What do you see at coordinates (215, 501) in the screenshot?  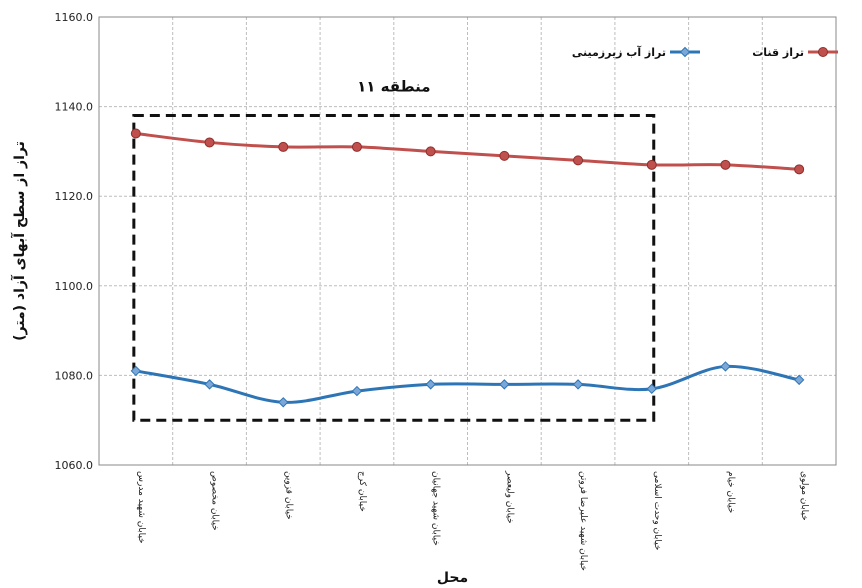 I see `x-category-label: خیابان مخصوص` at bounding box center [215, 501].